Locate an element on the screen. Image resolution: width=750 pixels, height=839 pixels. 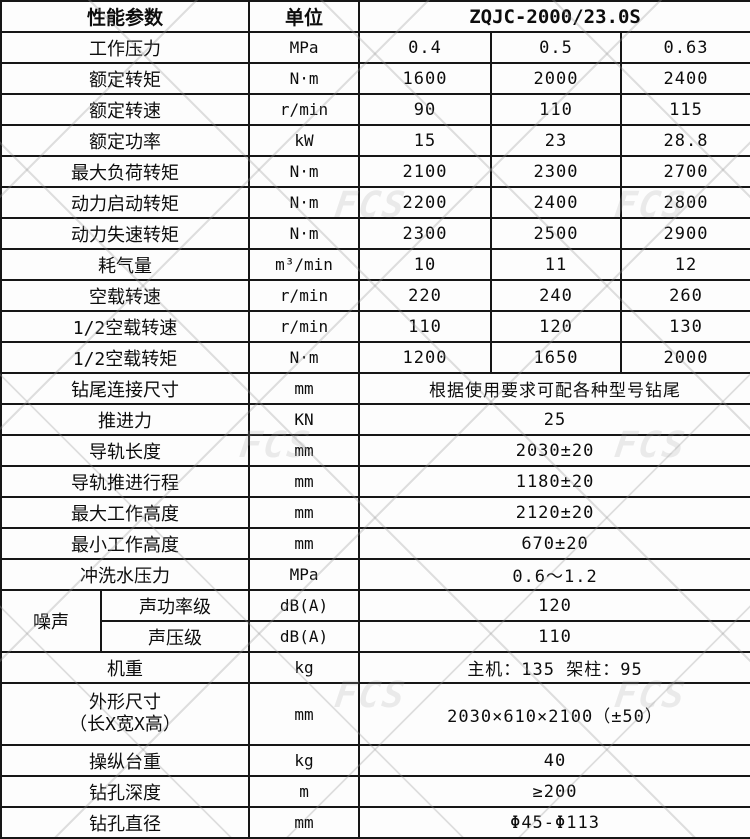
unit-cell: kW is located at coordinates (304, 140).